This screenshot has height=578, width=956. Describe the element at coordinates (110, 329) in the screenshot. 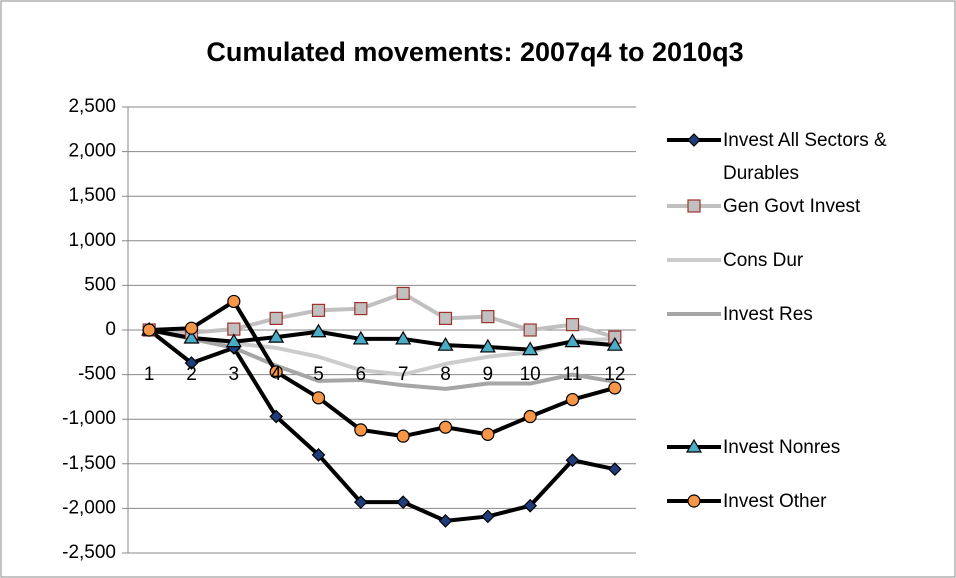

I see `y-tick-label: 0` at that location.